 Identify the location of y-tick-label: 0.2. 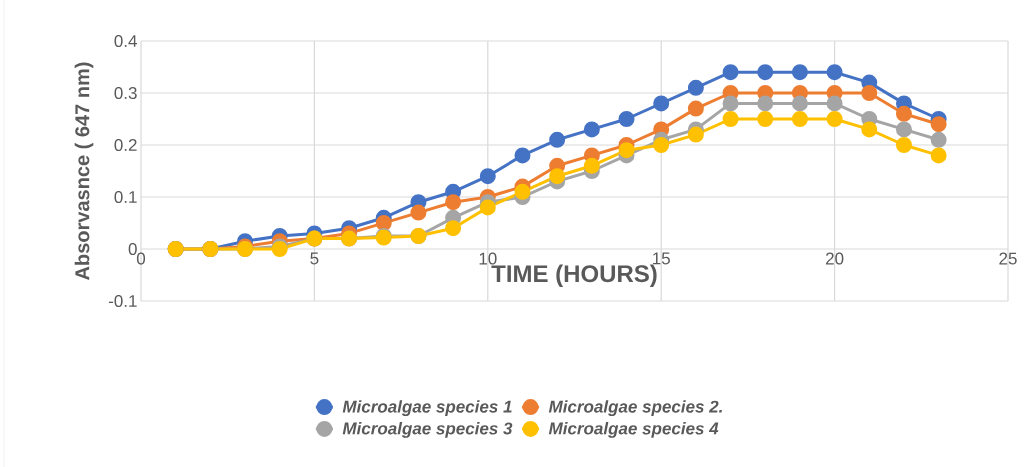
(125, 145).